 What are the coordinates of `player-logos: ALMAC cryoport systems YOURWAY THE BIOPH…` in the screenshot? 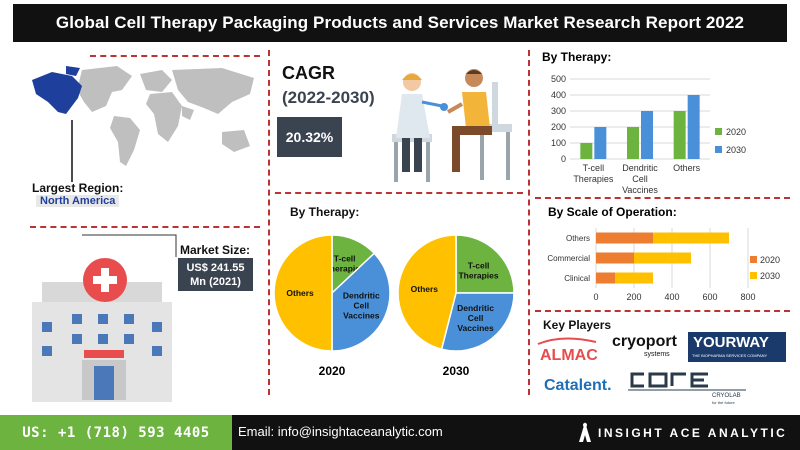 It's located at (661, 368).